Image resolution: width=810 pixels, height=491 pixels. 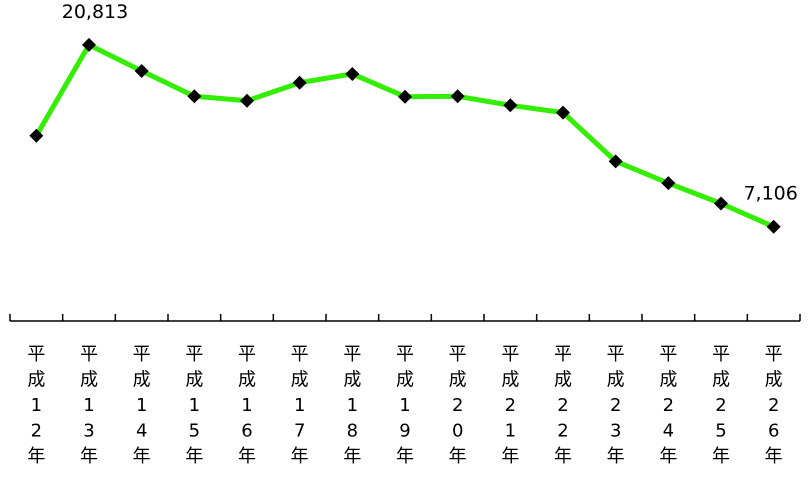 What do you see at coordinates (95, 12) in the screenshot?
I see `data-label: 20,813` at bounding box center [95, 12].